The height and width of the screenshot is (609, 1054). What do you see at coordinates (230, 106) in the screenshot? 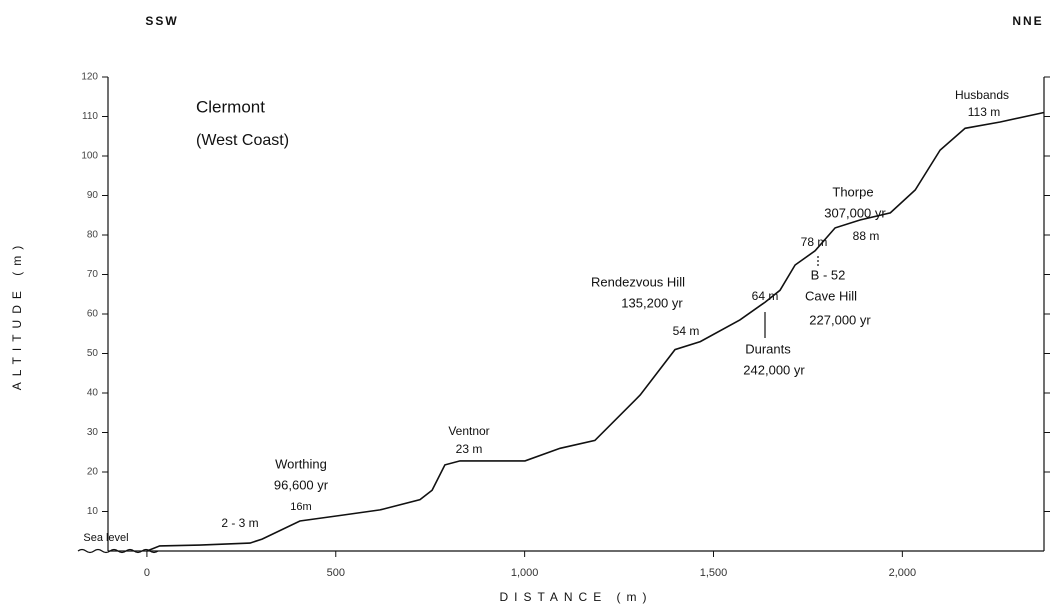
I see `annotation: Clermont` at bounding box center [230, 106].